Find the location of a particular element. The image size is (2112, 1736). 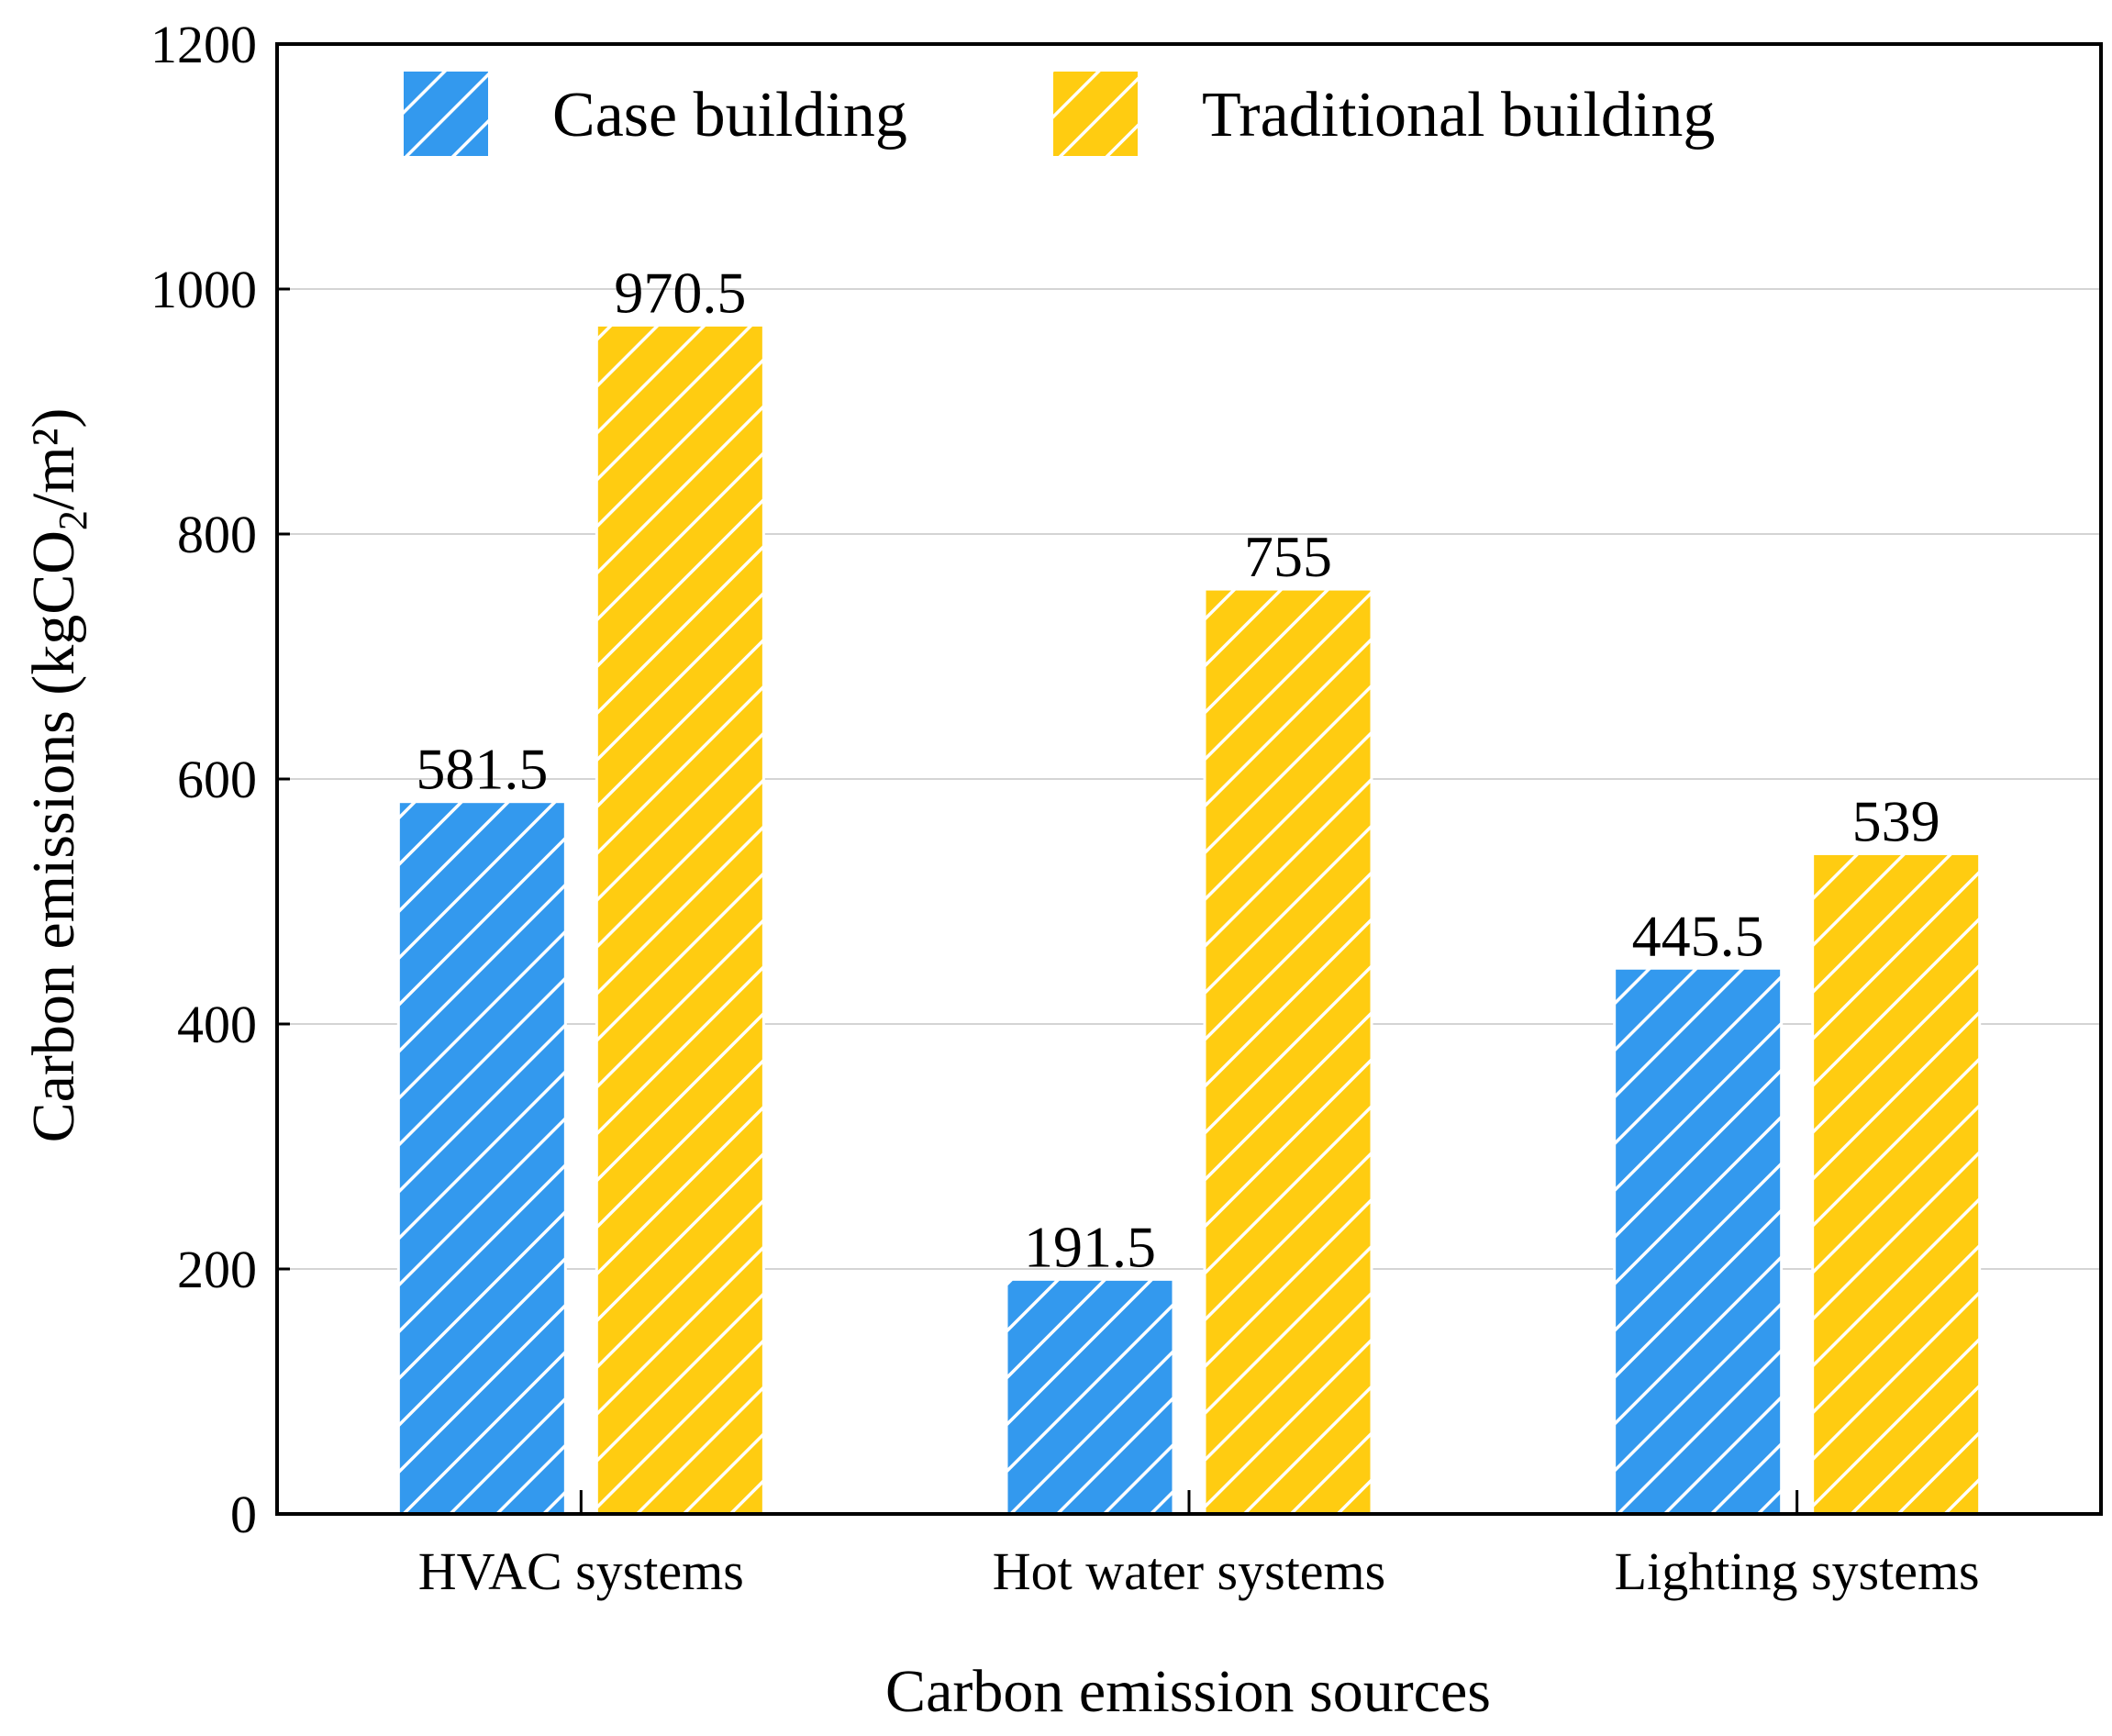

y-tick-label-200: 200 is located at coordinates (217, 1269).